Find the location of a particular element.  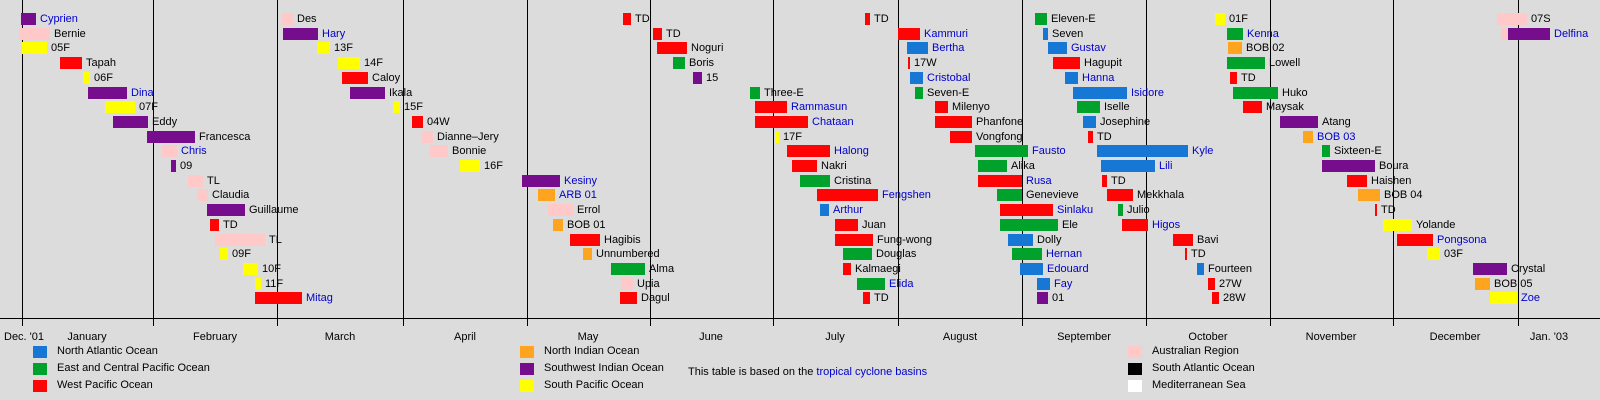

storm-label-link: Isidore is located at coordinates (1148, 93).